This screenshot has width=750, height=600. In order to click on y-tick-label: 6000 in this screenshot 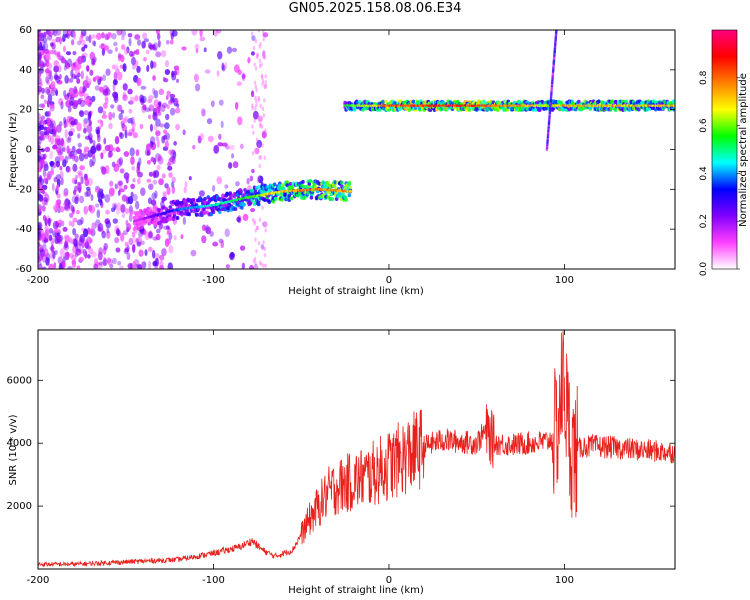, I will do `click(19, 380)`.